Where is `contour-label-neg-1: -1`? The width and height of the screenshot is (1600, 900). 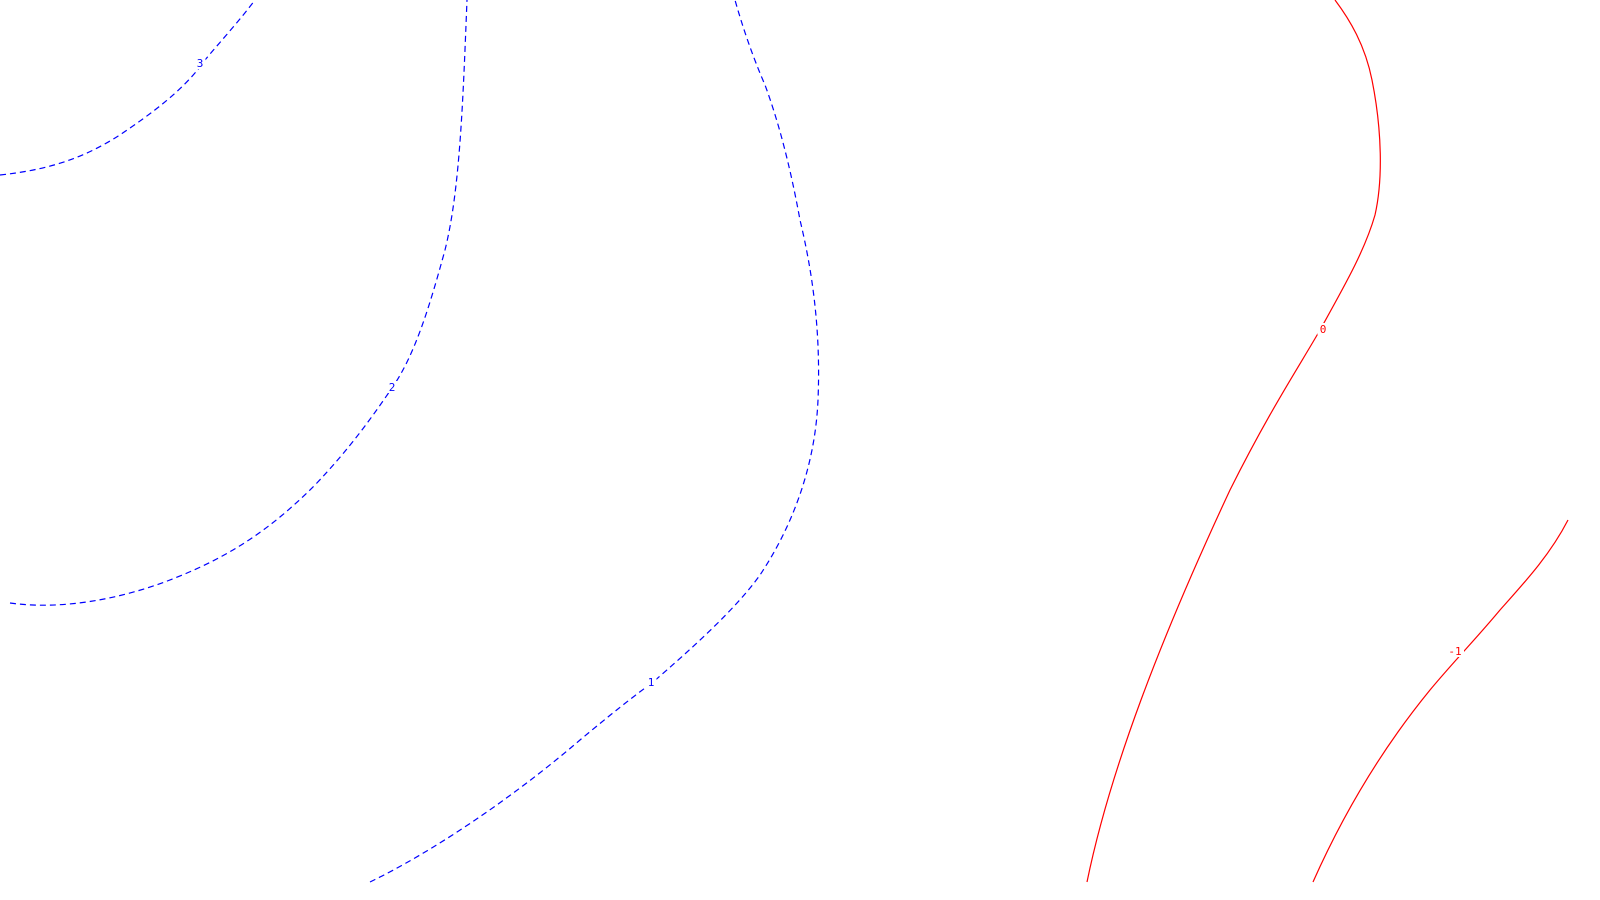 contour-label-neg-1: -1 is located at coordinates (1454, 651).